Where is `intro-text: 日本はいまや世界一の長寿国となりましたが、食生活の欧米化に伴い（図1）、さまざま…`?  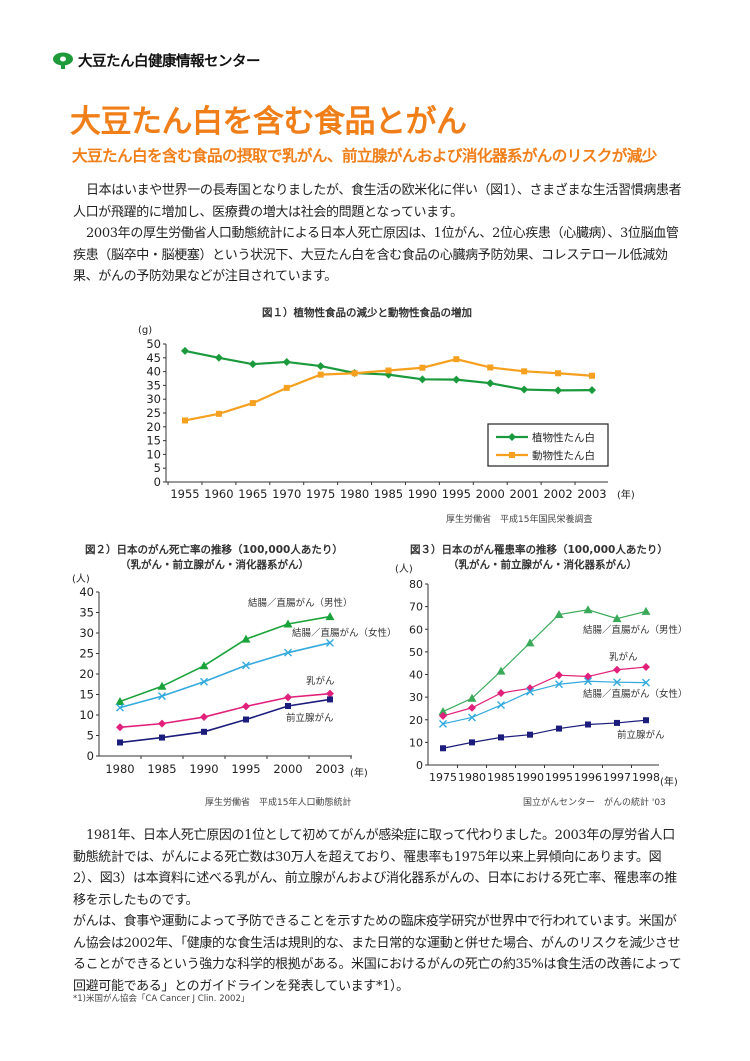 intro-text: 日本はいまや世界一の長寿国となりましたが、食生活の欧米化に伴い（図1）、さまざま… is located at coordinates (379, 234).